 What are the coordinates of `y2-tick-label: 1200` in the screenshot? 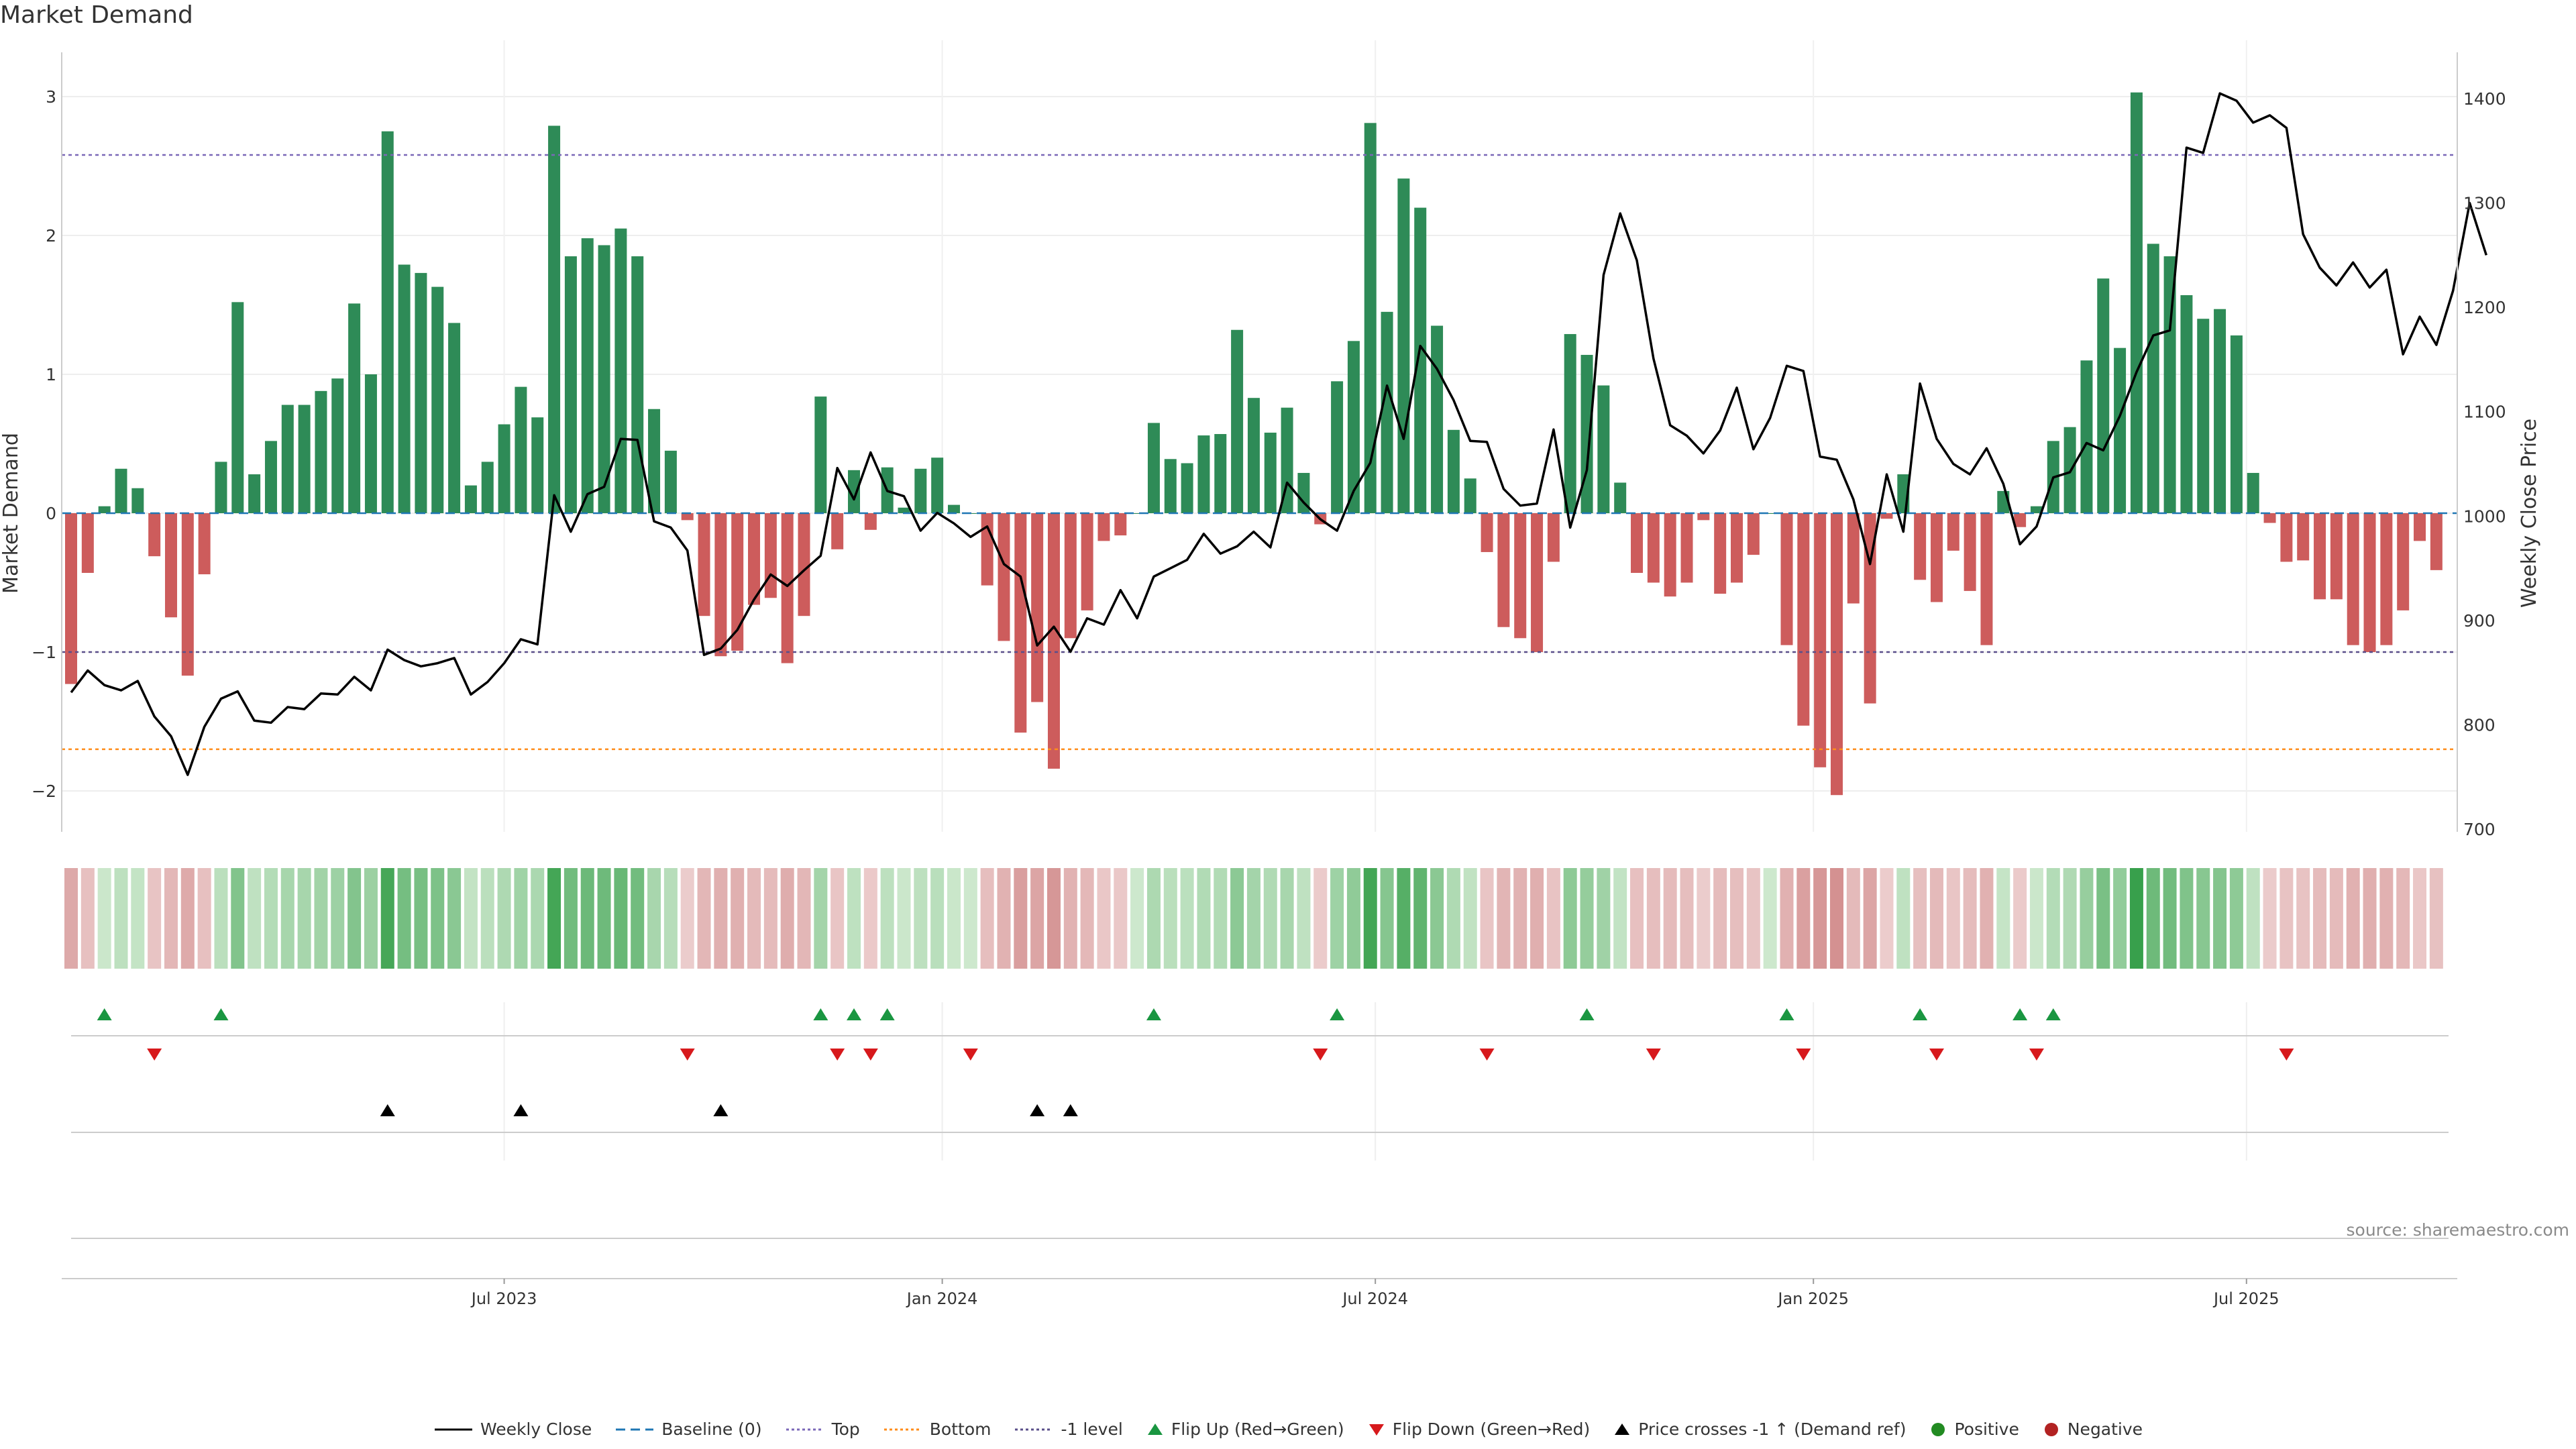 It's located at (2484, 307).